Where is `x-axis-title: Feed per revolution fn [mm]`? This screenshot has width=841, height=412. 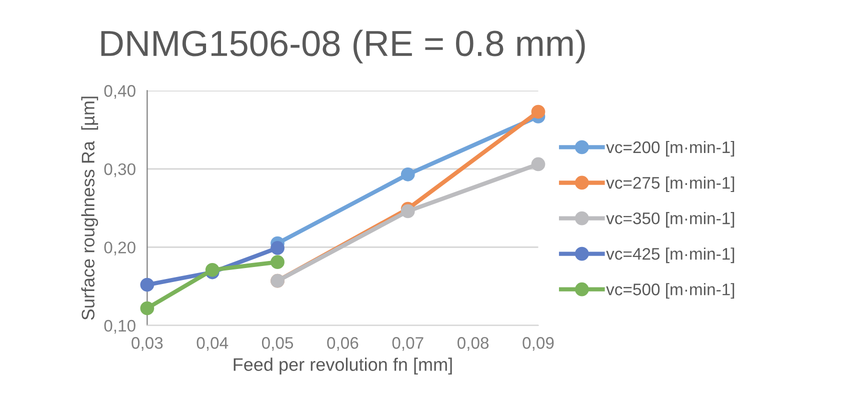 x-axis-title: Feed per revolution fn [mm] is located at coordinates (343, 366).